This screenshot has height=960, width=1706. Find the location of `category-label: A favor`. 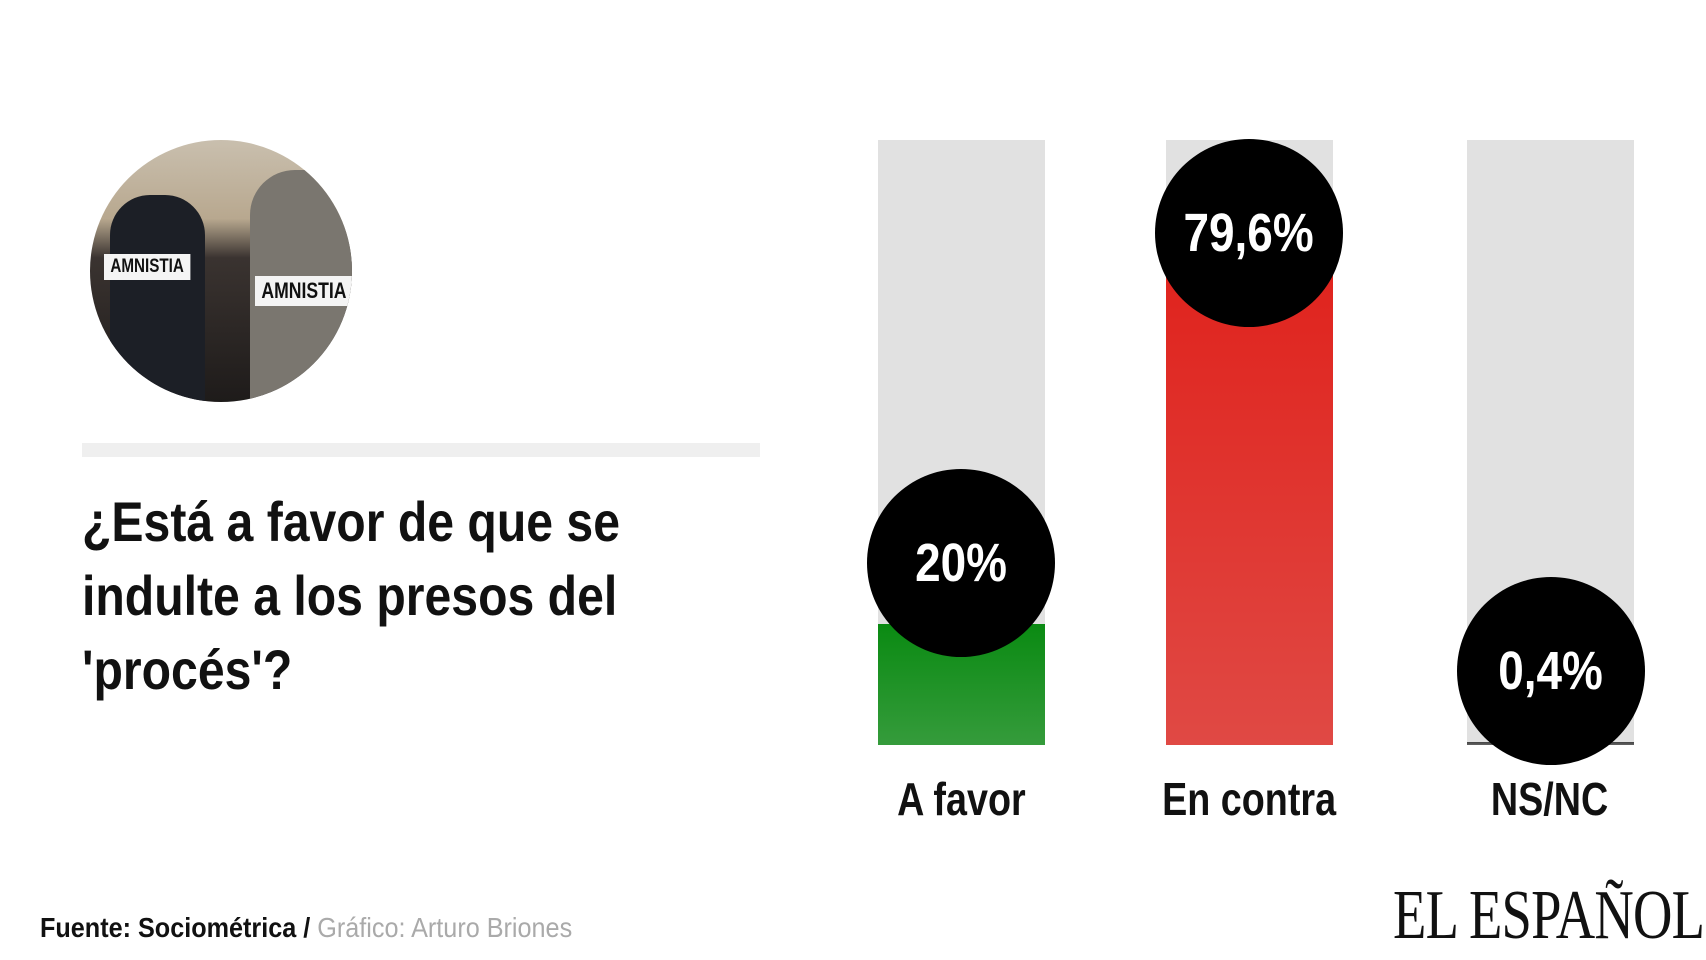

category-label: A favor is located at coordinates (961, 799).